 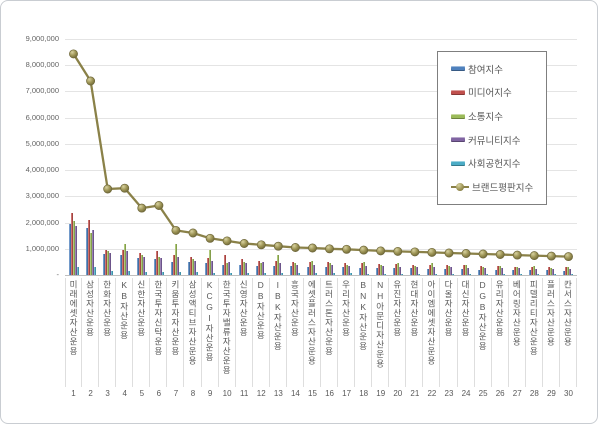 I want to click on legend-color-swatch-icon, so click(x=458, y=69).